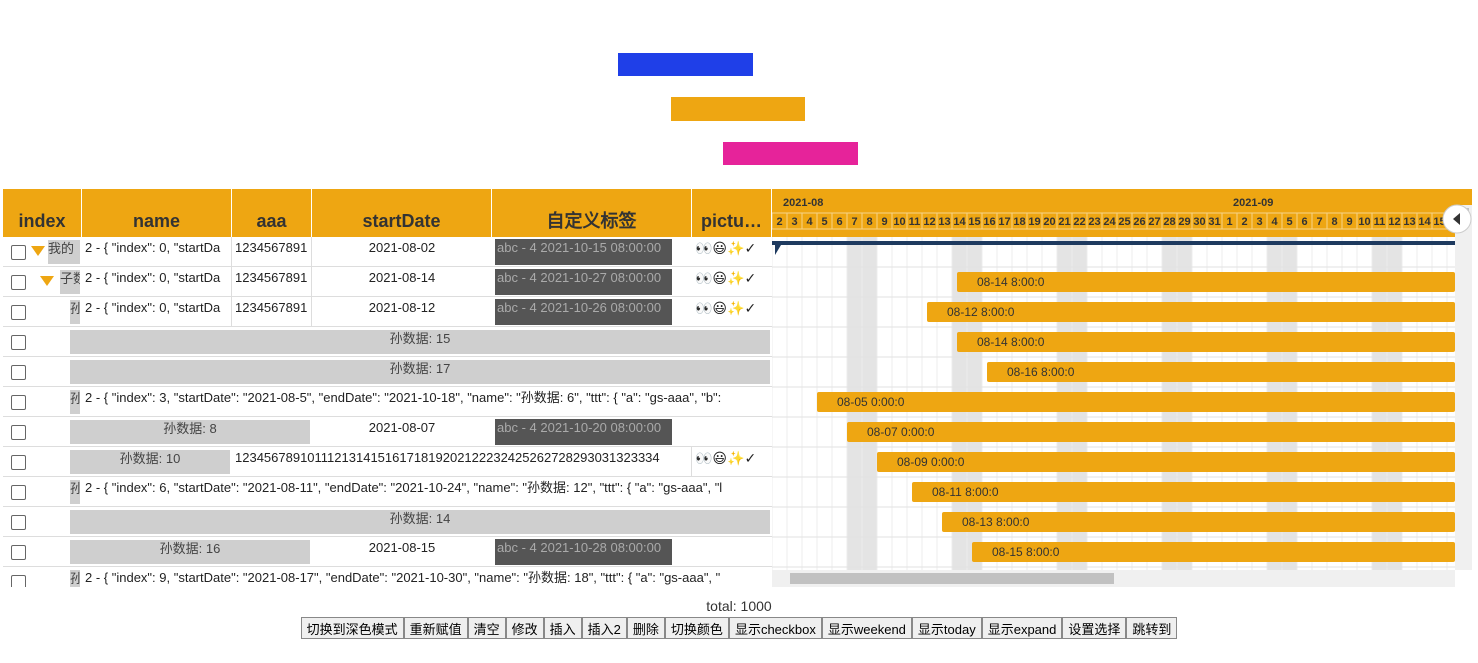 This screenshot has height=663, width=1478. I want to click on toolbar-button: 插入, so click(562, 628).